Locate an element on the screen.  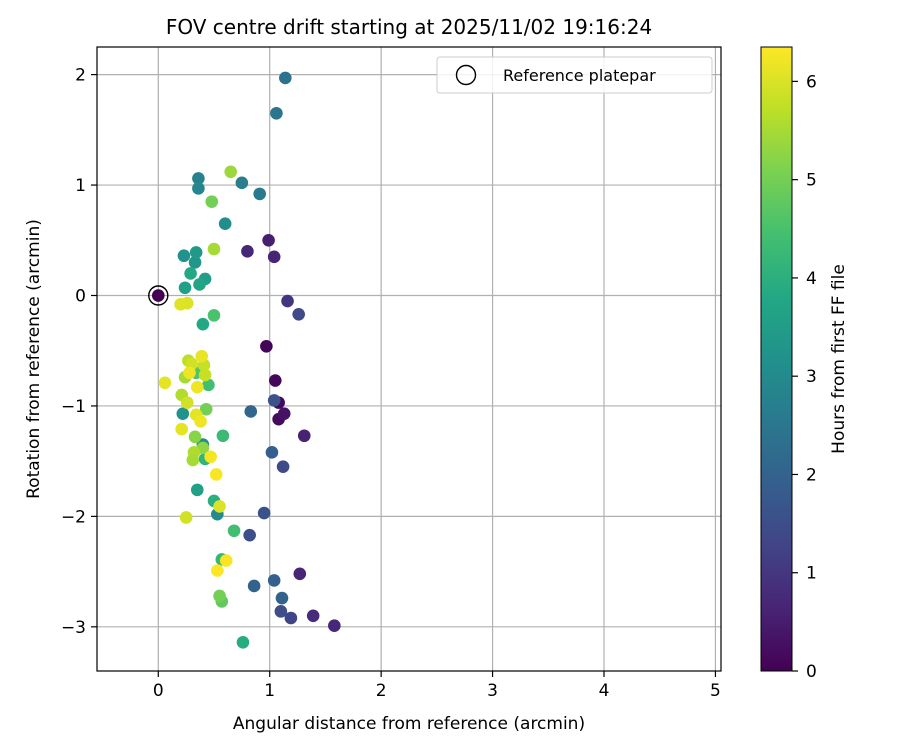
y-tick-label: 2 is located at coordinates (80, 76).